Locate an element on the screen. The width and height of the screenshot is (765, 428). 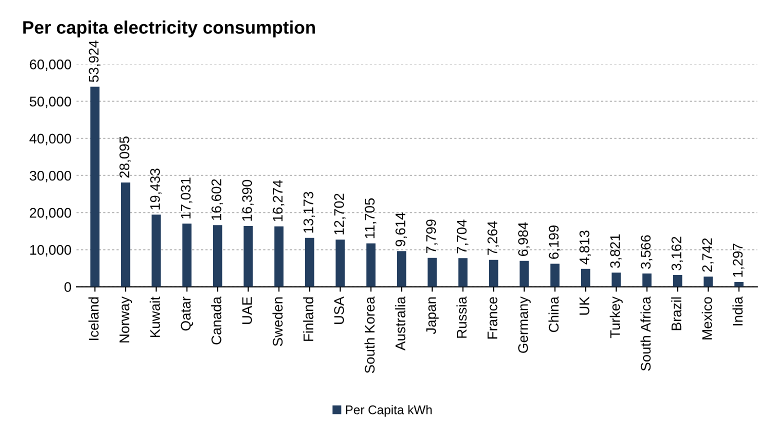
y-tick-label: 20,000 is located at coordinates (51, 214).